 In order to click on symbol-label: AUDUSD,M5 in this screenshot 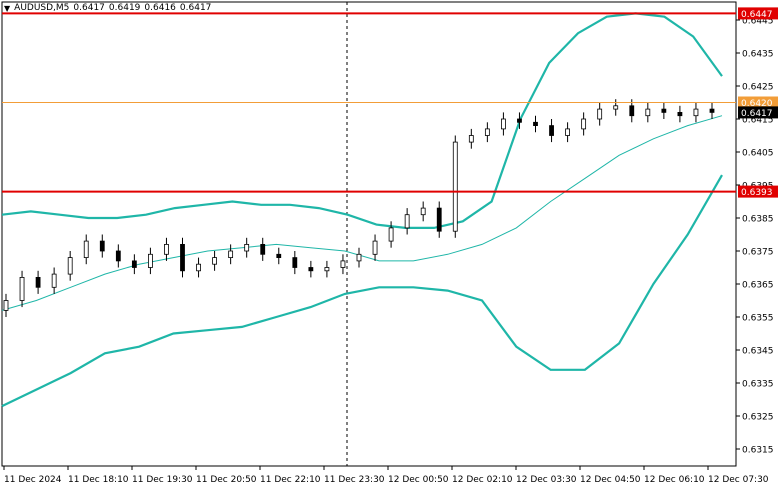, I will do `click(42, 8)`.